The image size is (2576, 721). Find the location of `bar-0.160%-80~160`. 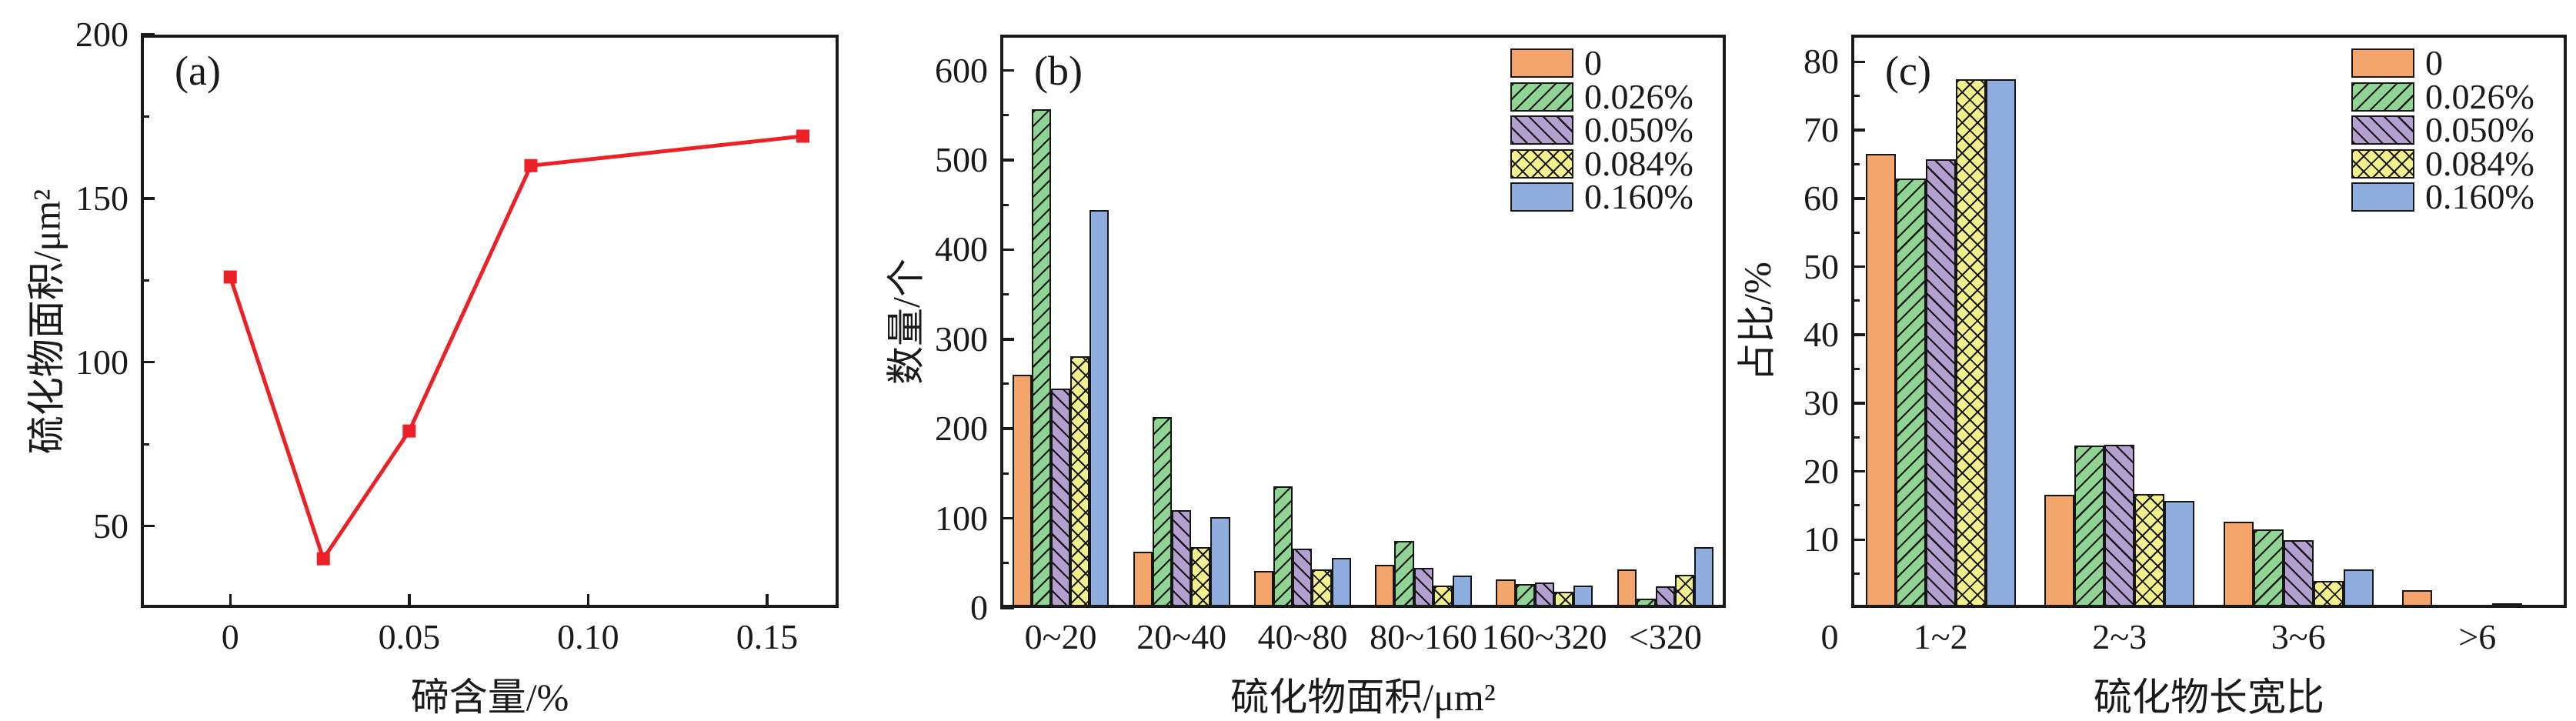

bar-0.160%-80~160 is located at coordinates (1462, 592).